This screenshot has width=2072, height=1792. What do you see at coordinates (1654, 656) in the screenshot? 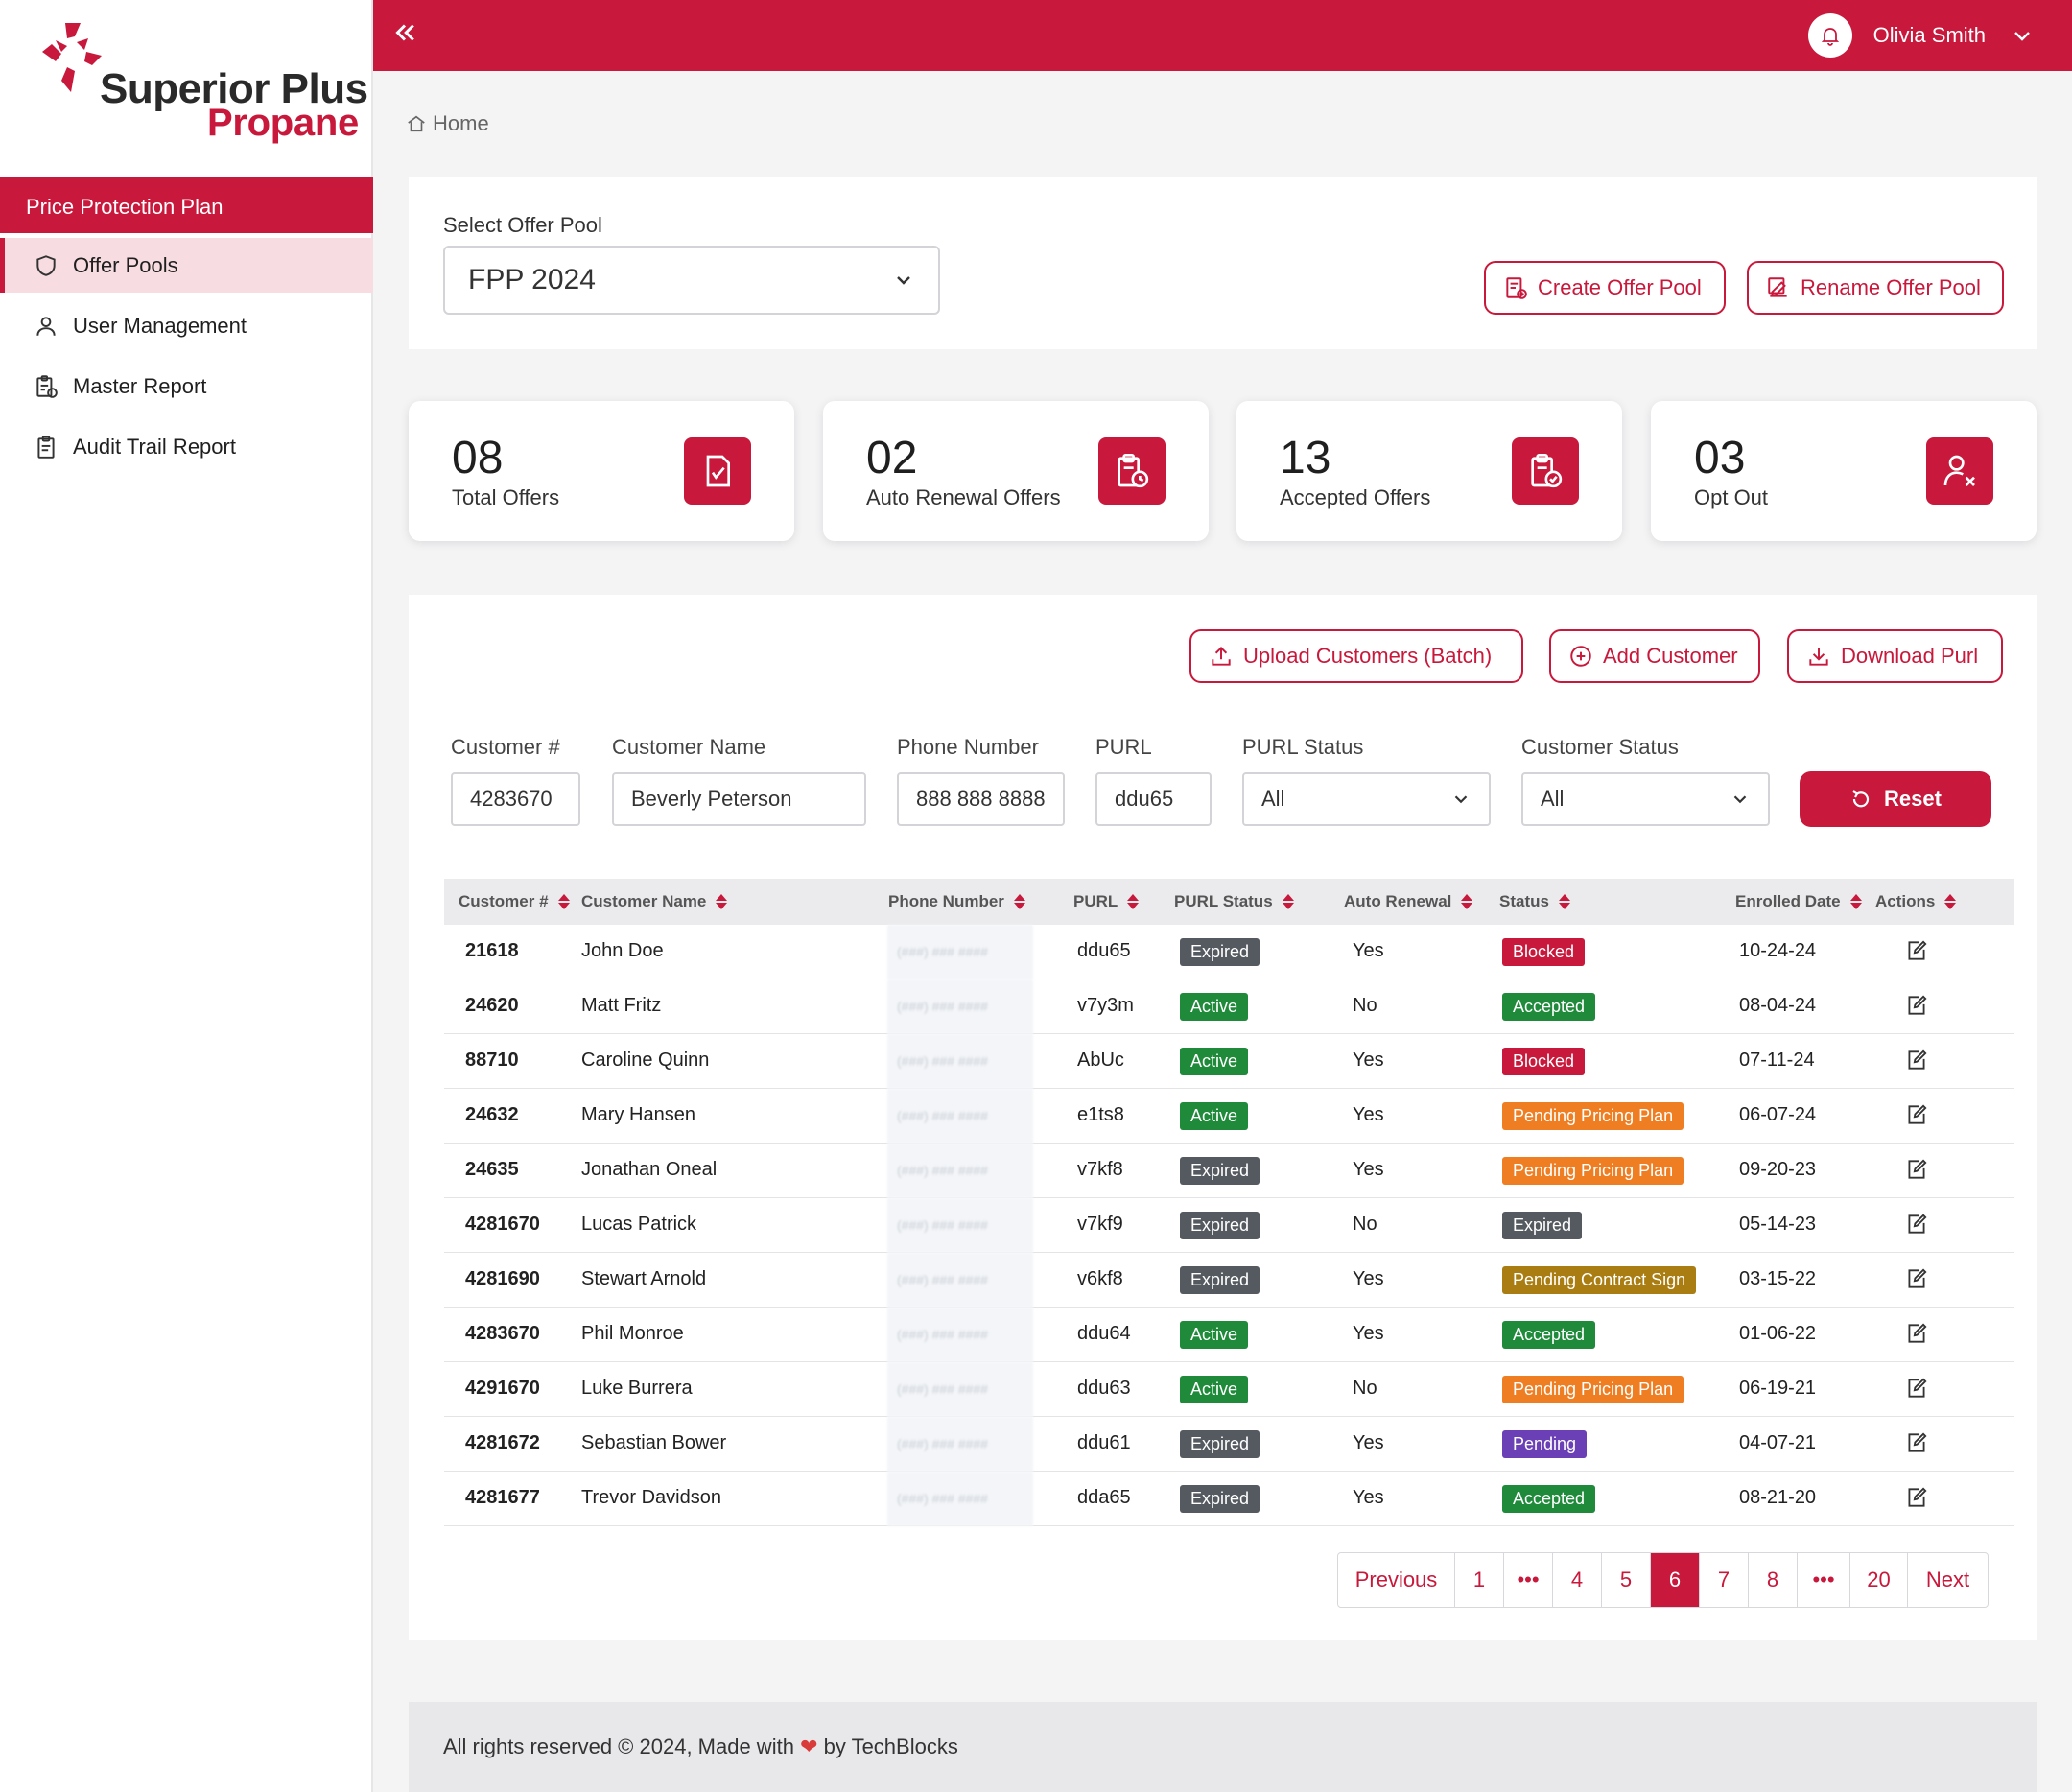
I see `add-customer-button: Add Customer` at bounding box center [1654, 656].